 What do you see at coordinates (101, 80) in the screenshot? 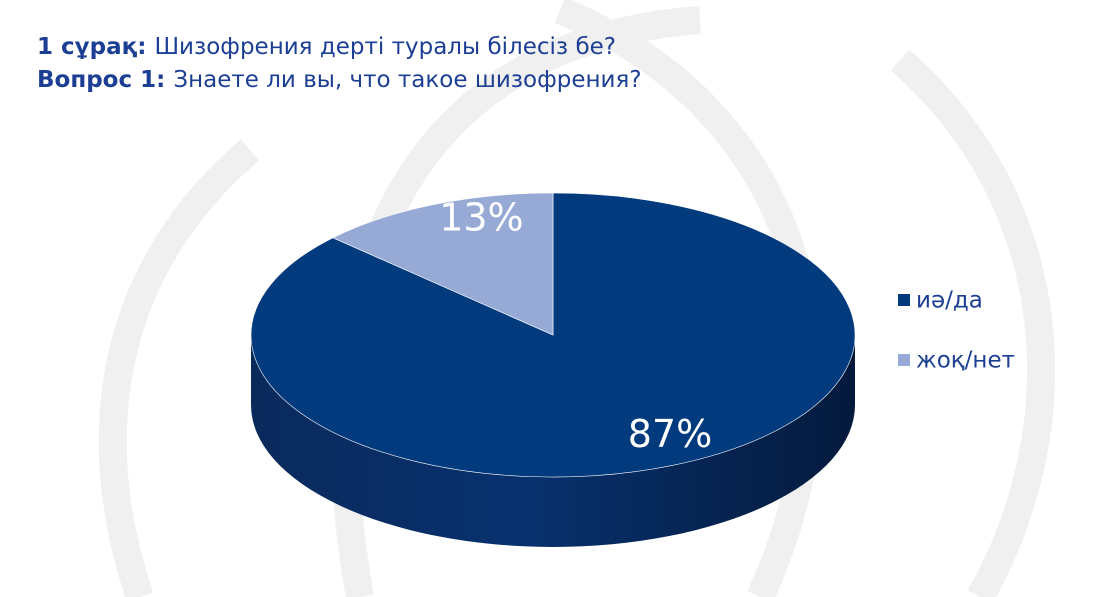
I see `title-label: Вопрос 1:` at bounding box center [101, 80].